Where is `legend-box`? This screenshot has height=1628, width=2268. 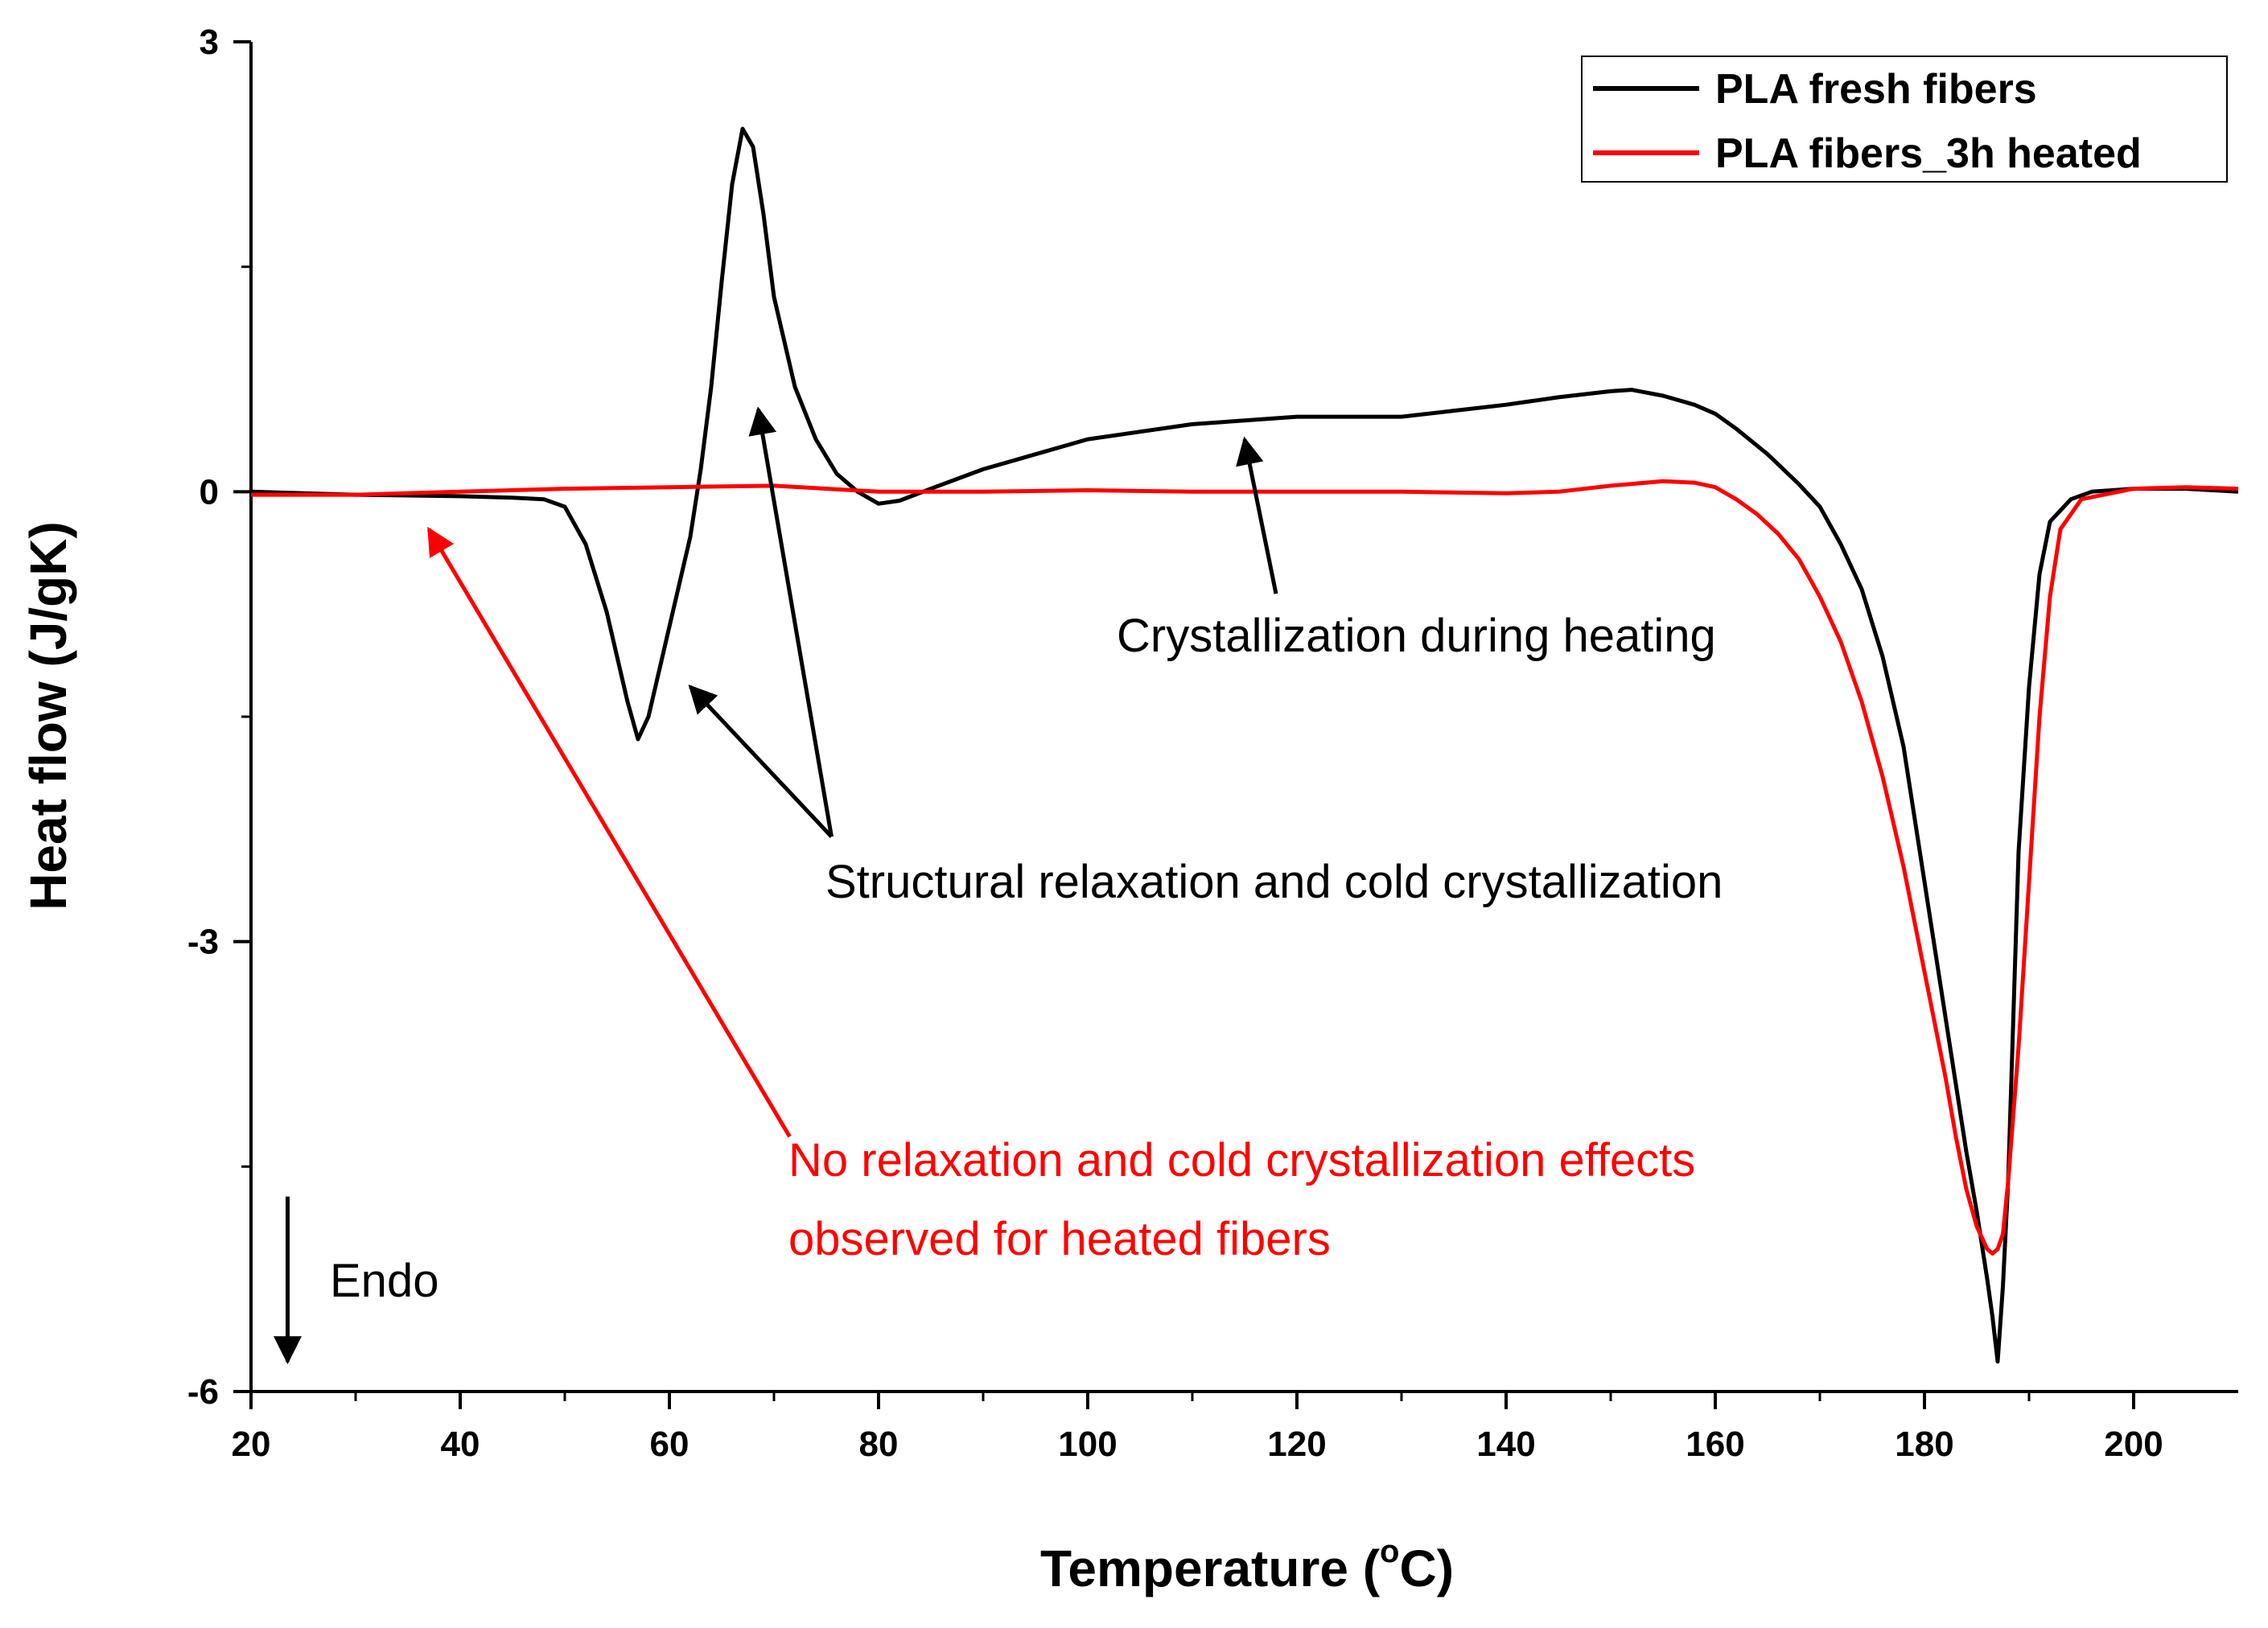
legend-box is located at coordinates (1905, 119).